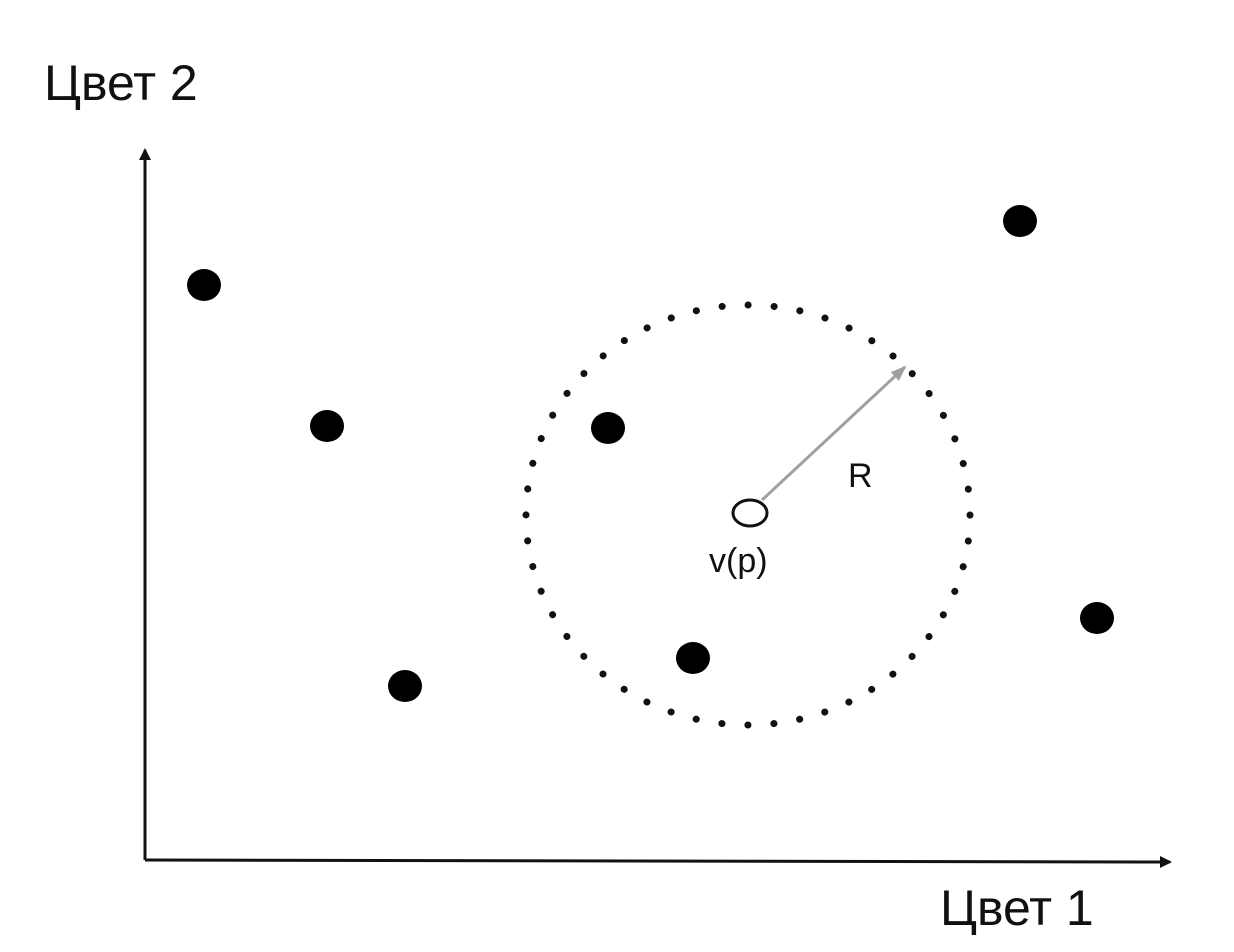 The image size is (1234, 952). I want to click on radius-arrow, so click(833, 433).